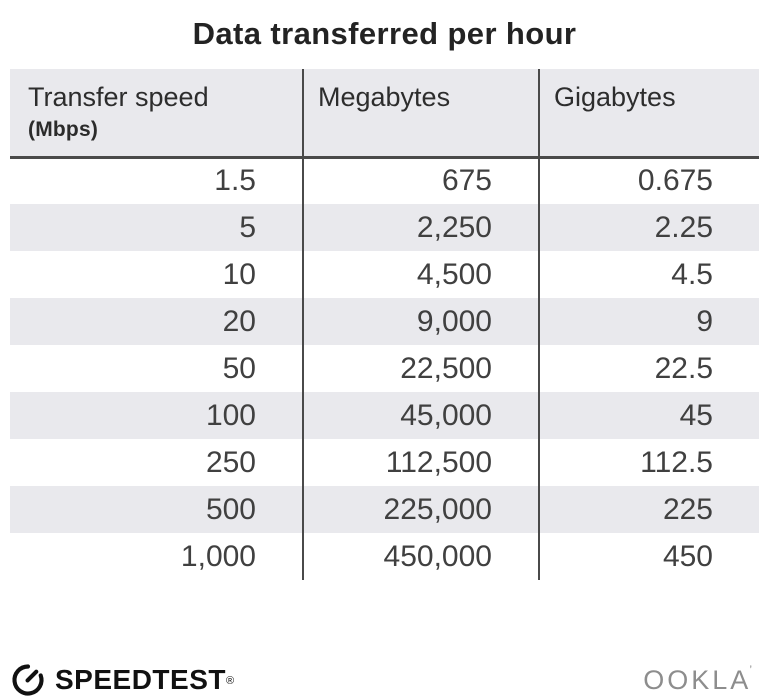 The width and height of the screenshot is (769, 698). I want to click on ookla-logo: OOKLA’, so click(700, 679).